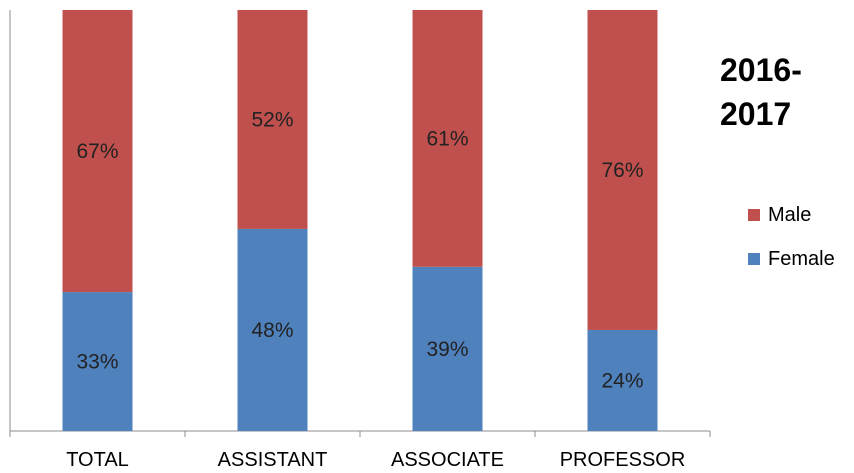  I want to click on data-label-male-total: 67%, so click(97, 151).